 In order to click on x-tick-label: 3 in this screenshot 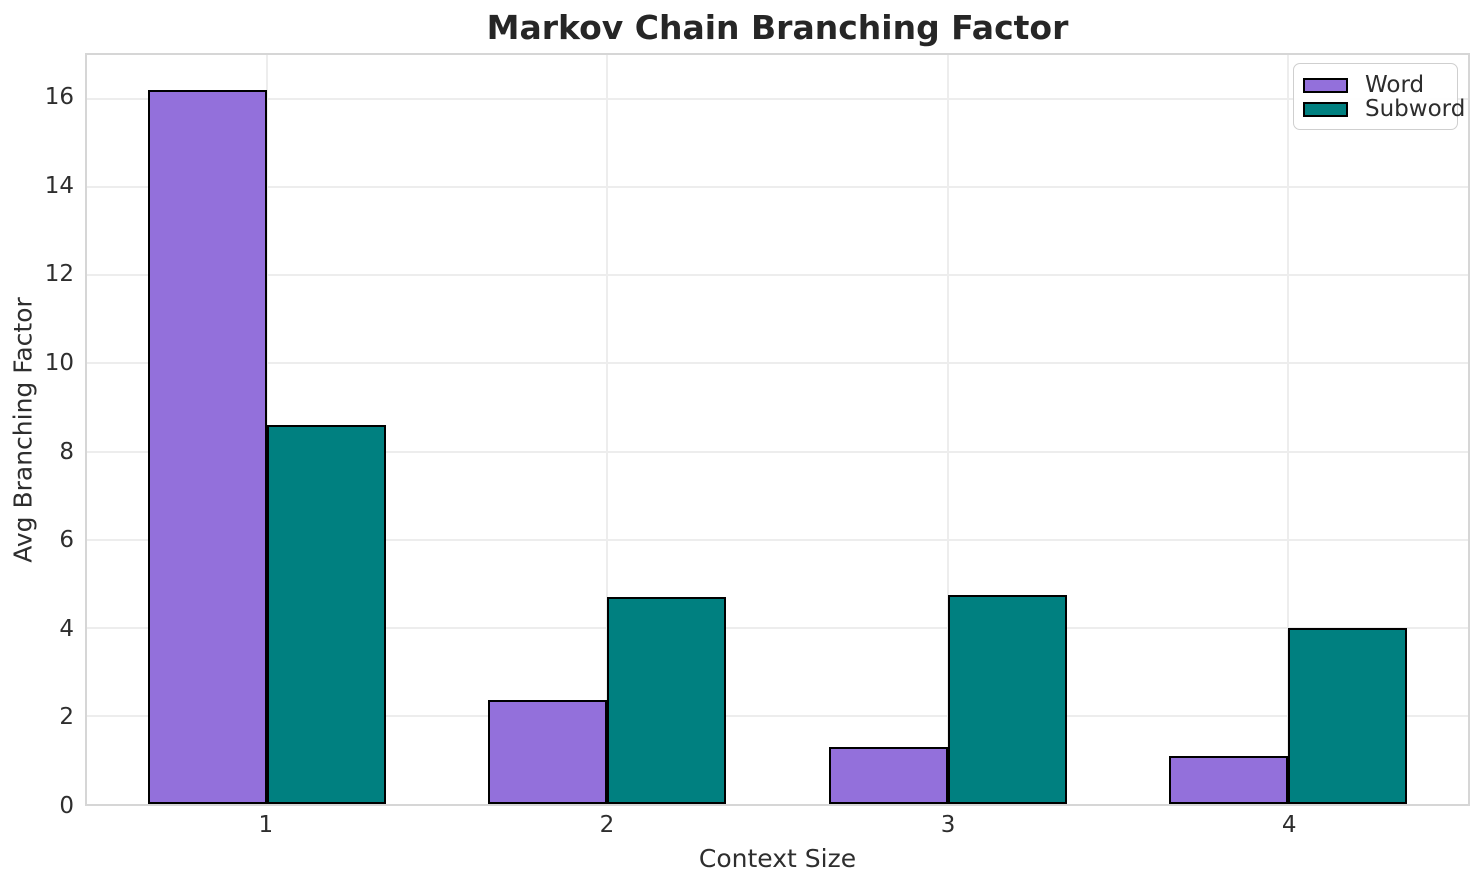, I will do `click(948, 825)`.